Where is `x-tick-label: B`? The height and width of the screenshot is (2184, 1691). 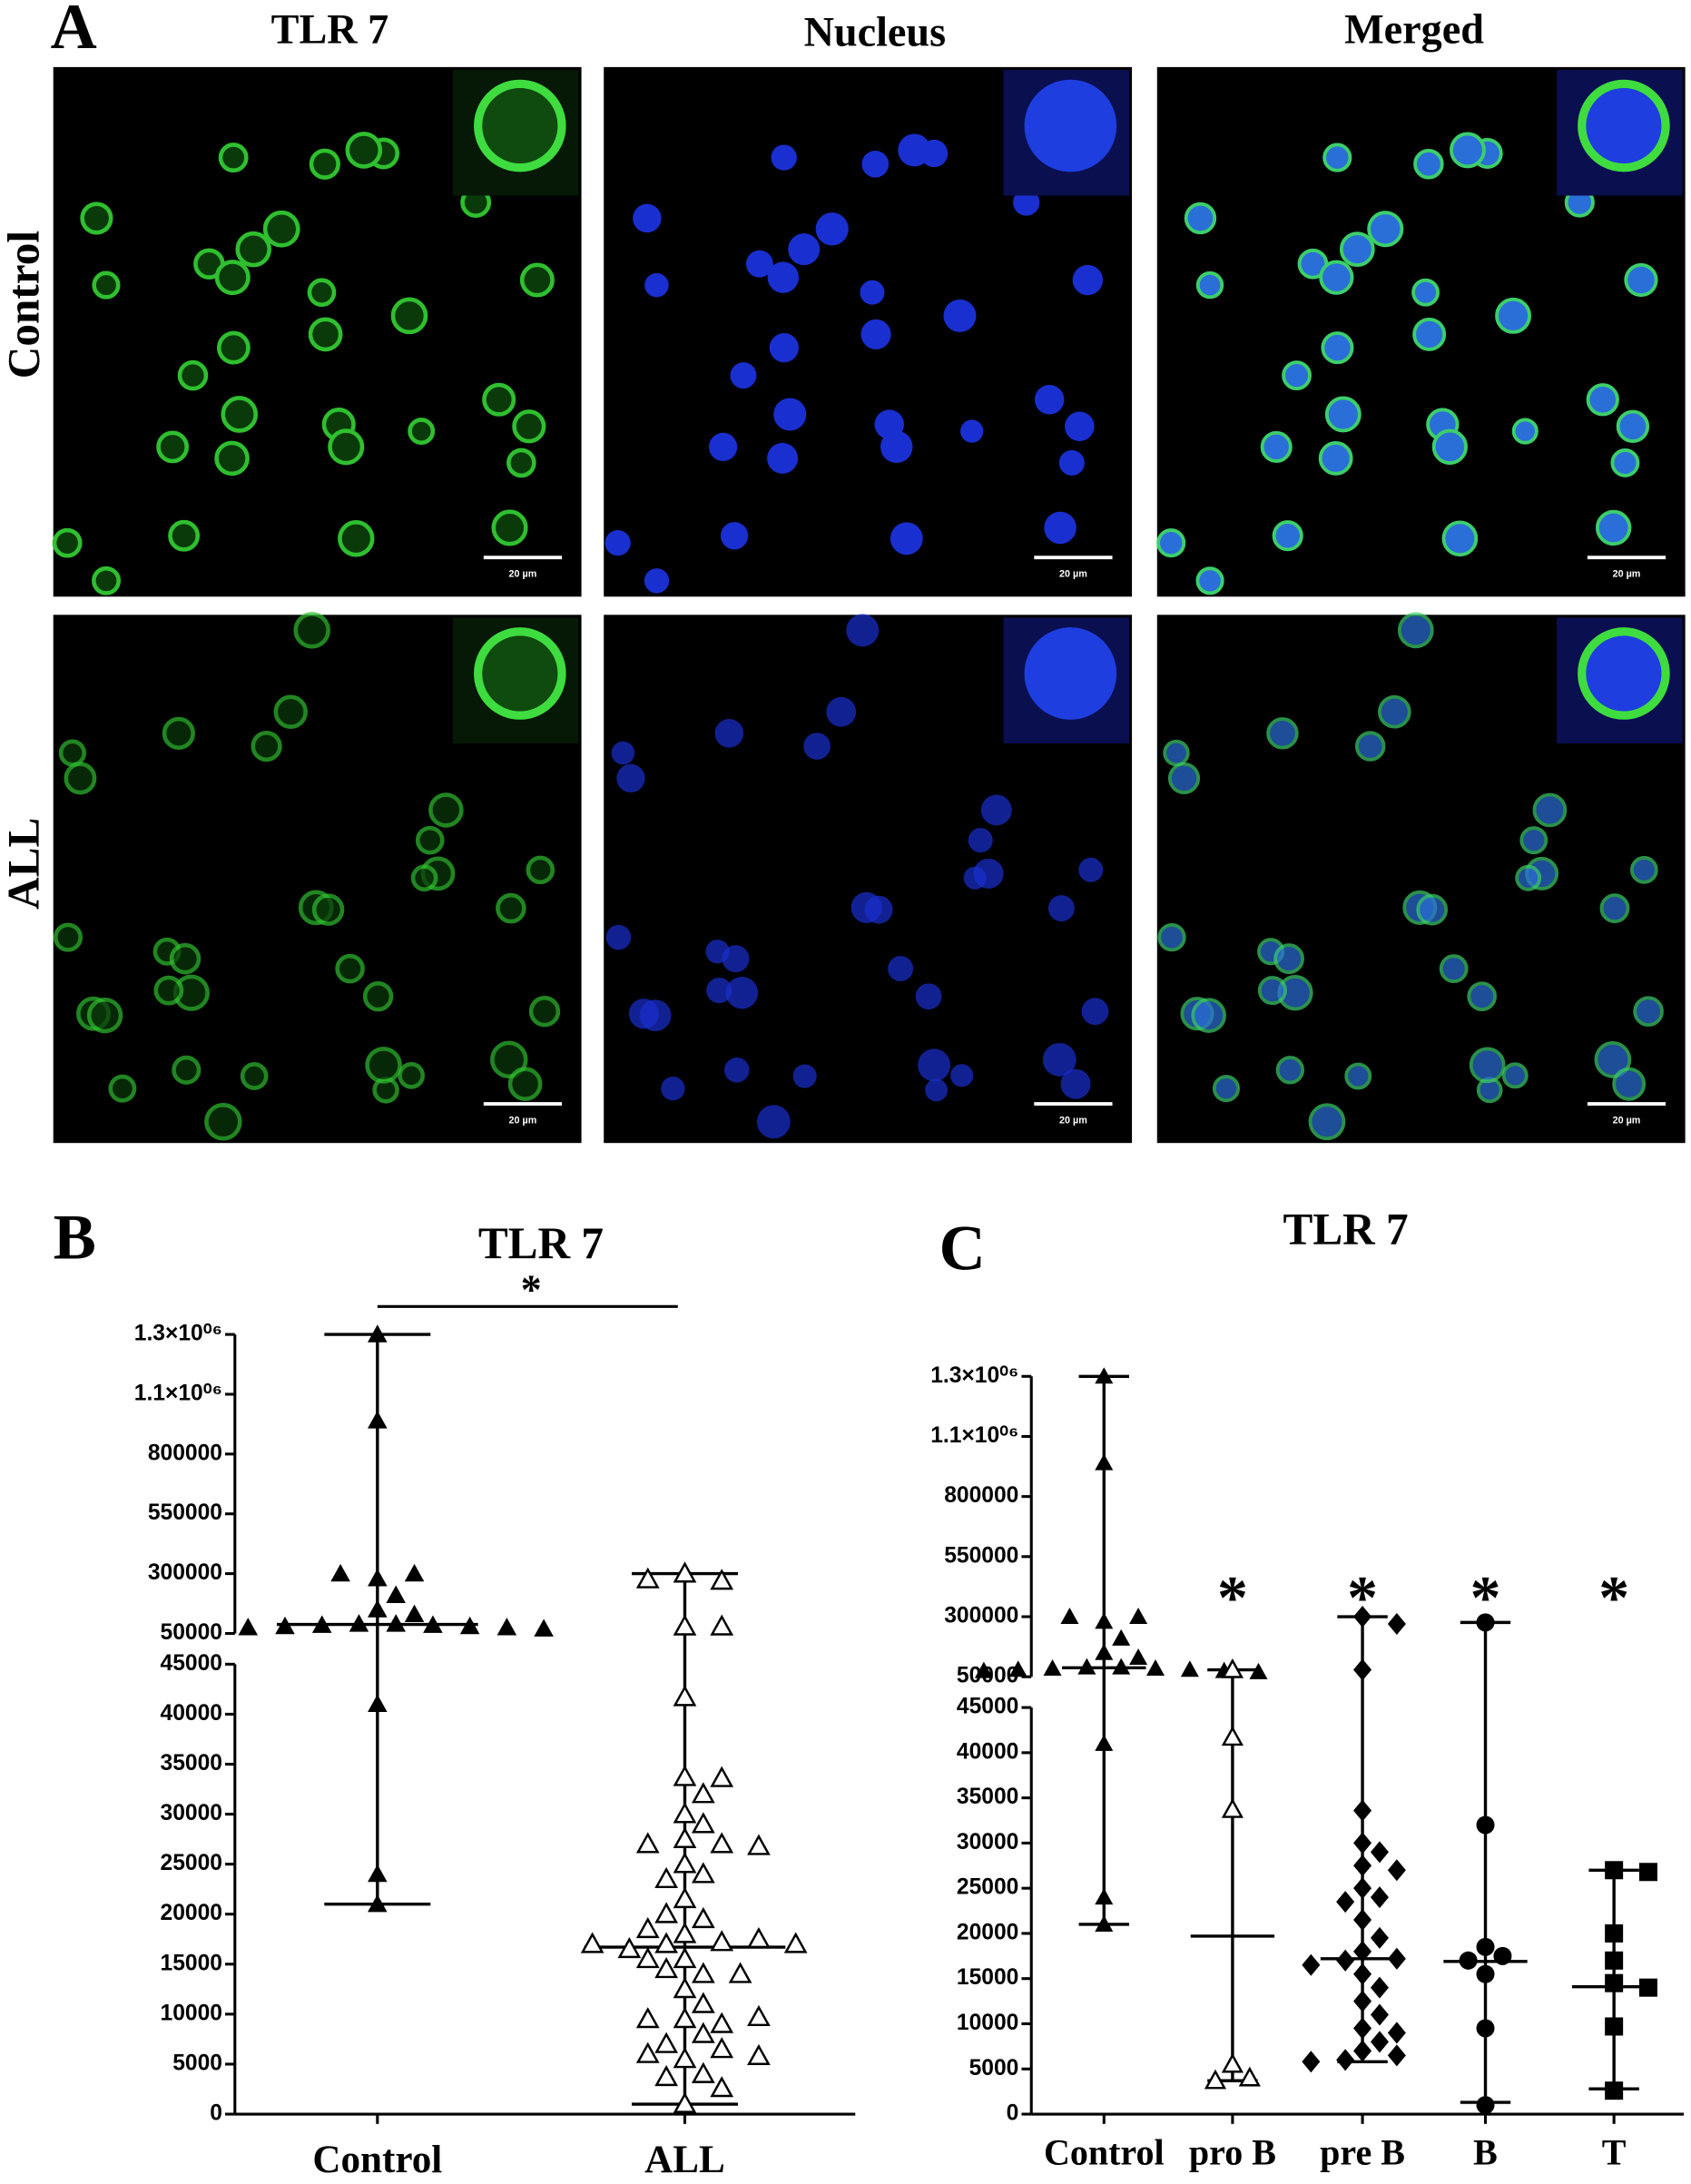
x-tick-label: B is located at coordinates (1485, 2152).